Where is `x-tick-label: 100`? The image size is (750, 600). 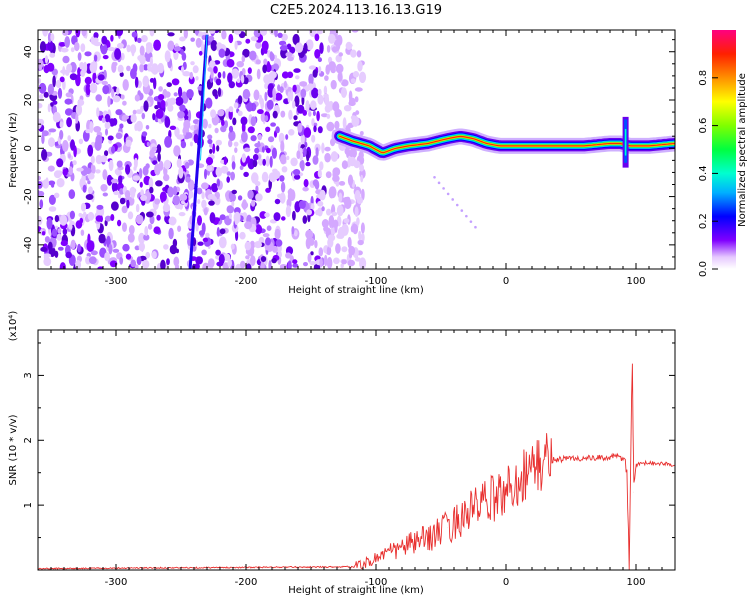 x-tick-label: 100 is located at coordinates (635, 582).